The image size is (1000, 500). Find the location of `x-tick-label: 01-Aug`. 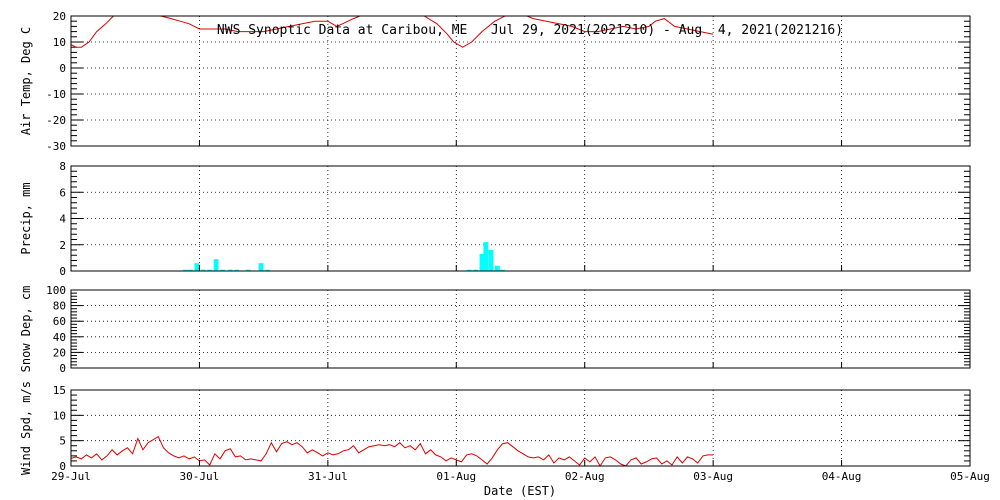

x-tick-label: 01-Aug is located at coordinates (456, 476).